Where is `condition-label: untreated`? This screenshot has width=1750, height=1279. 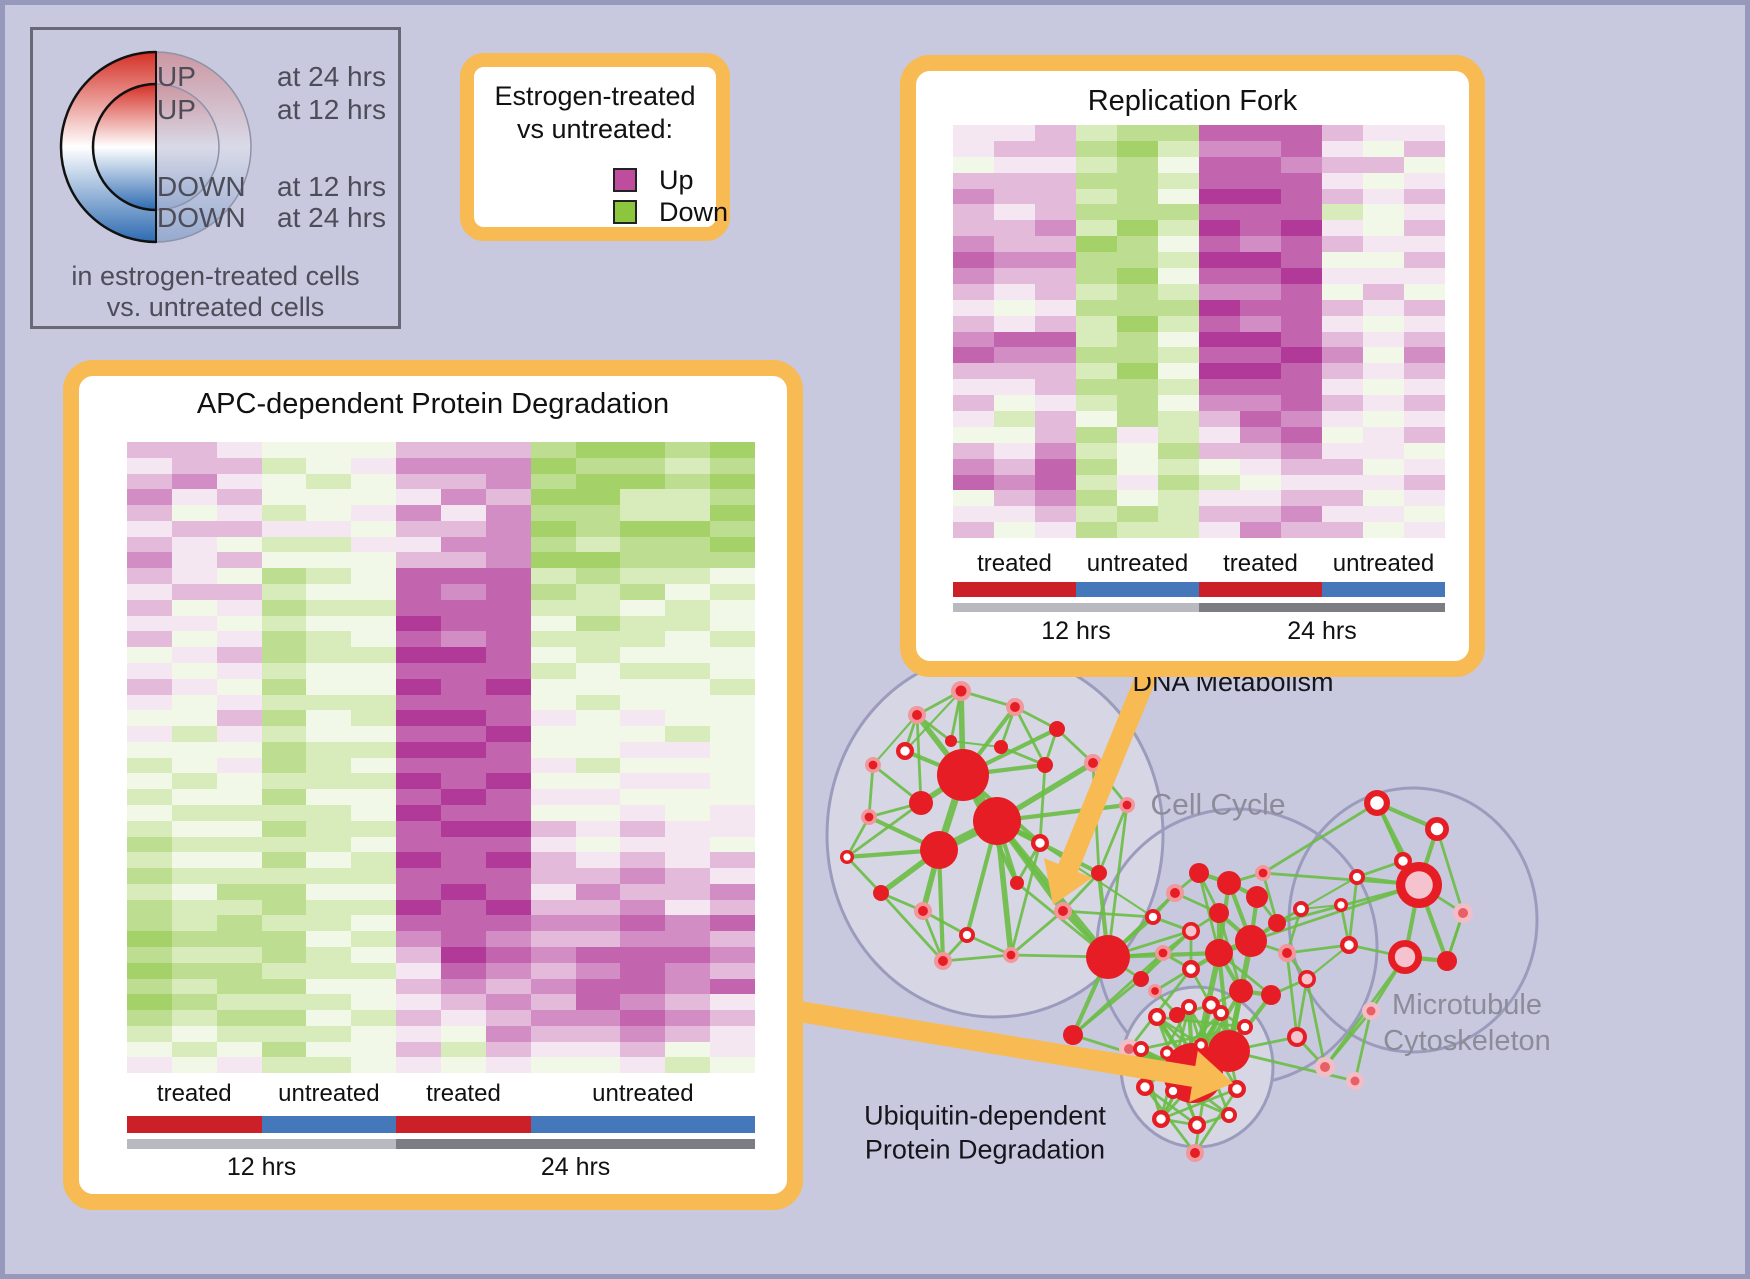 condition-label: untreated is located at coordinates (1137, 563).